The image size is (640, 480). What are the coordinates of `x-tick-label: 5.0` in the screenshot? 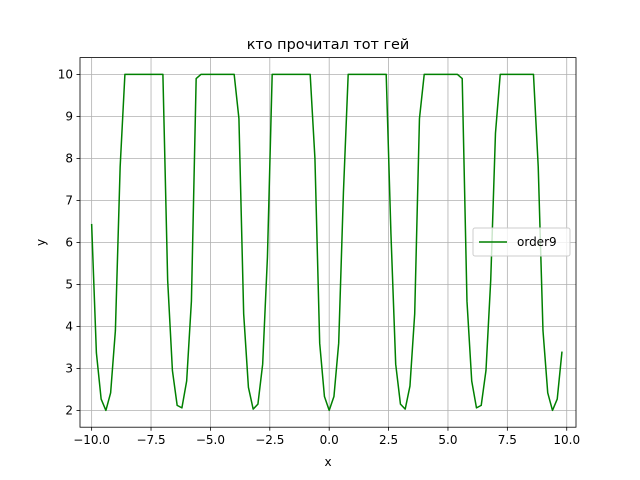 It's located at (447, 440).